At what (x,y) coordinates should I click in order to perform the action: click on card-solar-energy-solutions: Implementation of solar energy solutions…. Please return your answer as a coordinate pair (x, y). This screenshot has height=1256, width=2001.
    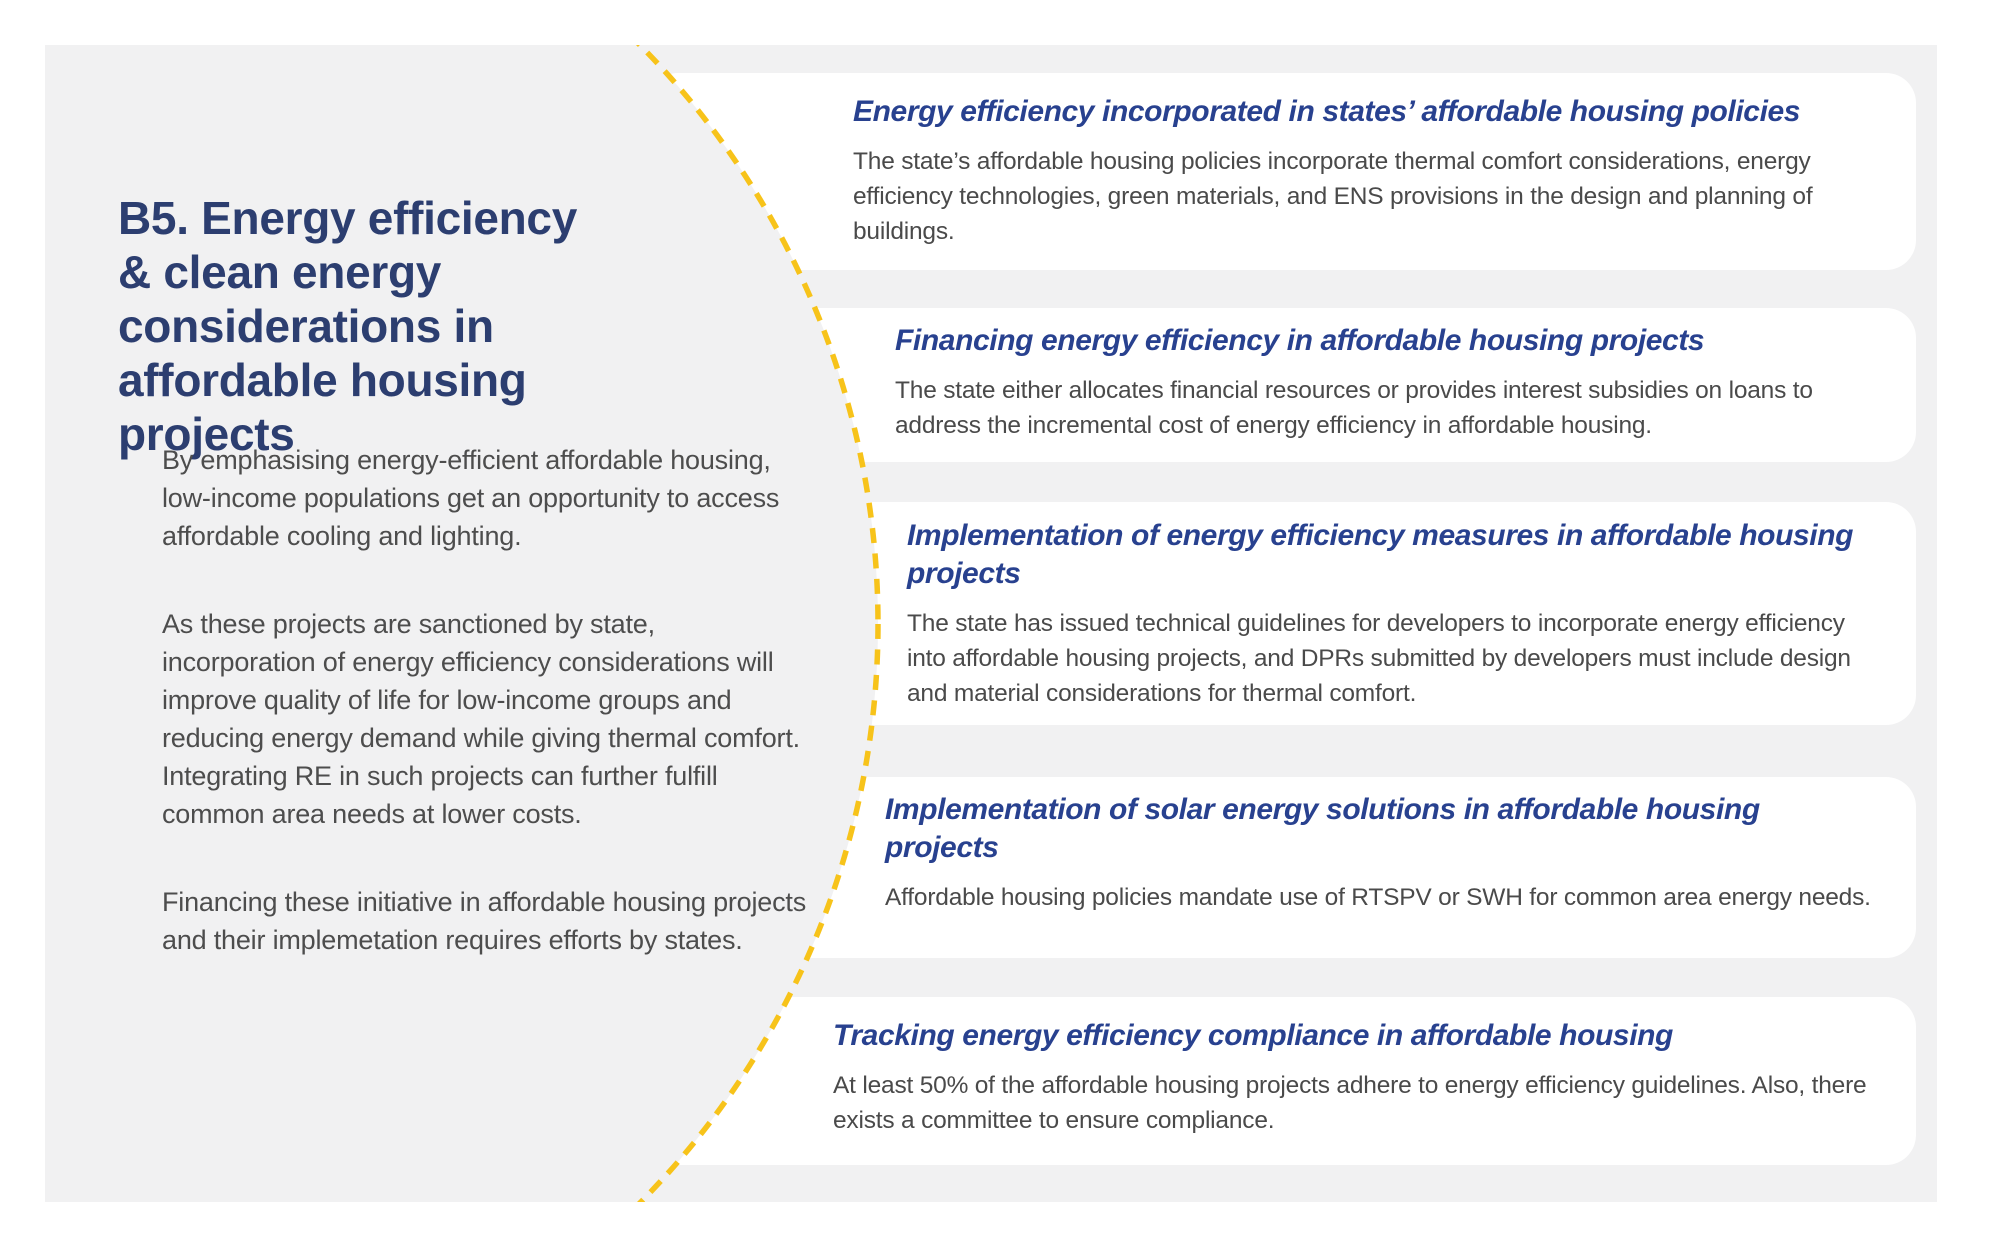
    Looking at the image, I should click on (1282, 867).